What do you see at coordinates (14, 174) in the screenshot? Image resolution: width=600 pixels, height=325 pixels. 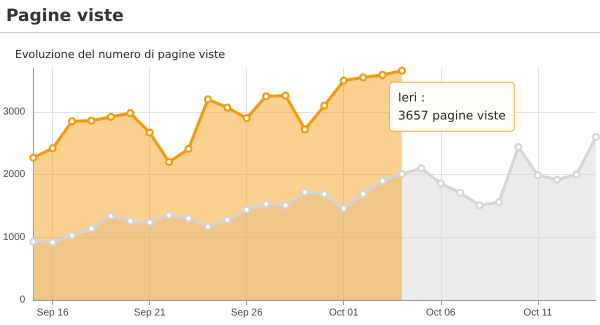 I see `y-tick-label: 2000` at bounding box center [14, 174].